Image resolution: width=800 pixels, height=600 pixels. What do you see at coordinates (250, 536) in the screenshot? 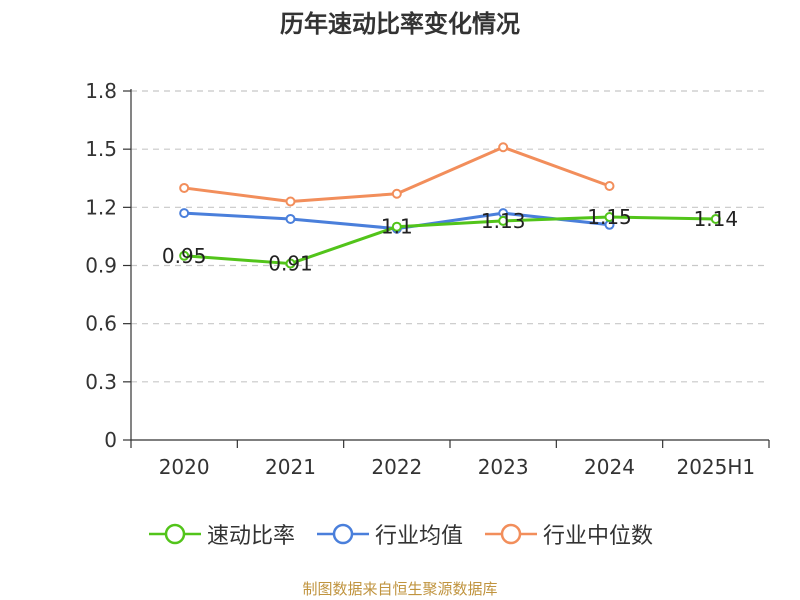
I see `legend-label: 速动比率` at bounding box center [250, 536].